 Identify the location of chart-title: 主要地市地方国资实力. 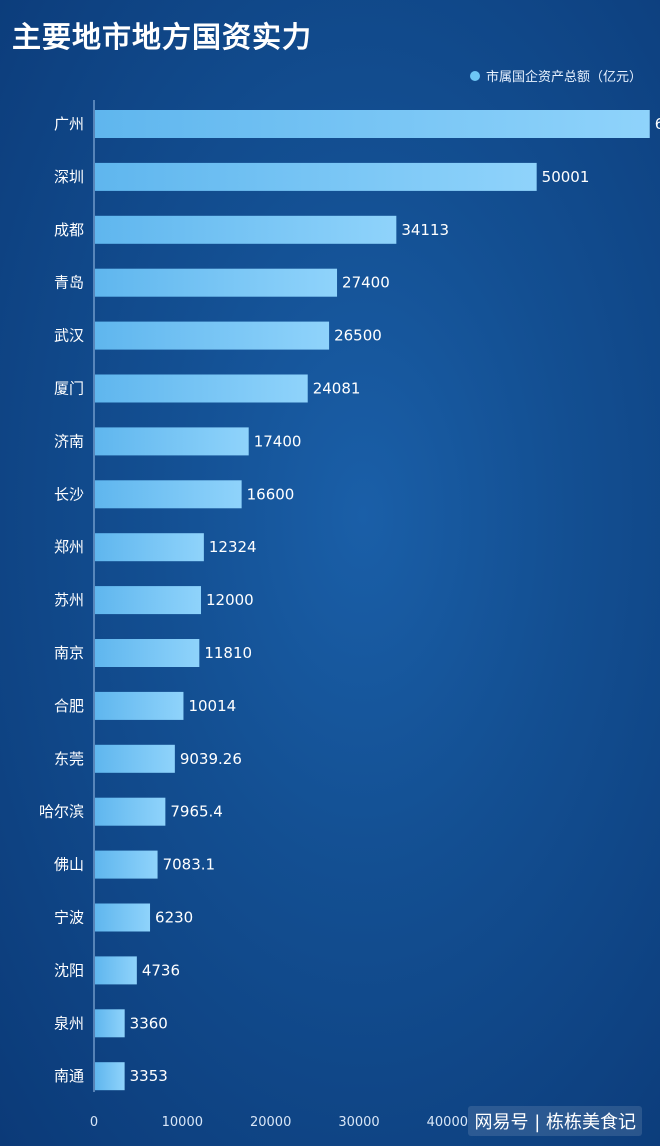
(162, 37).